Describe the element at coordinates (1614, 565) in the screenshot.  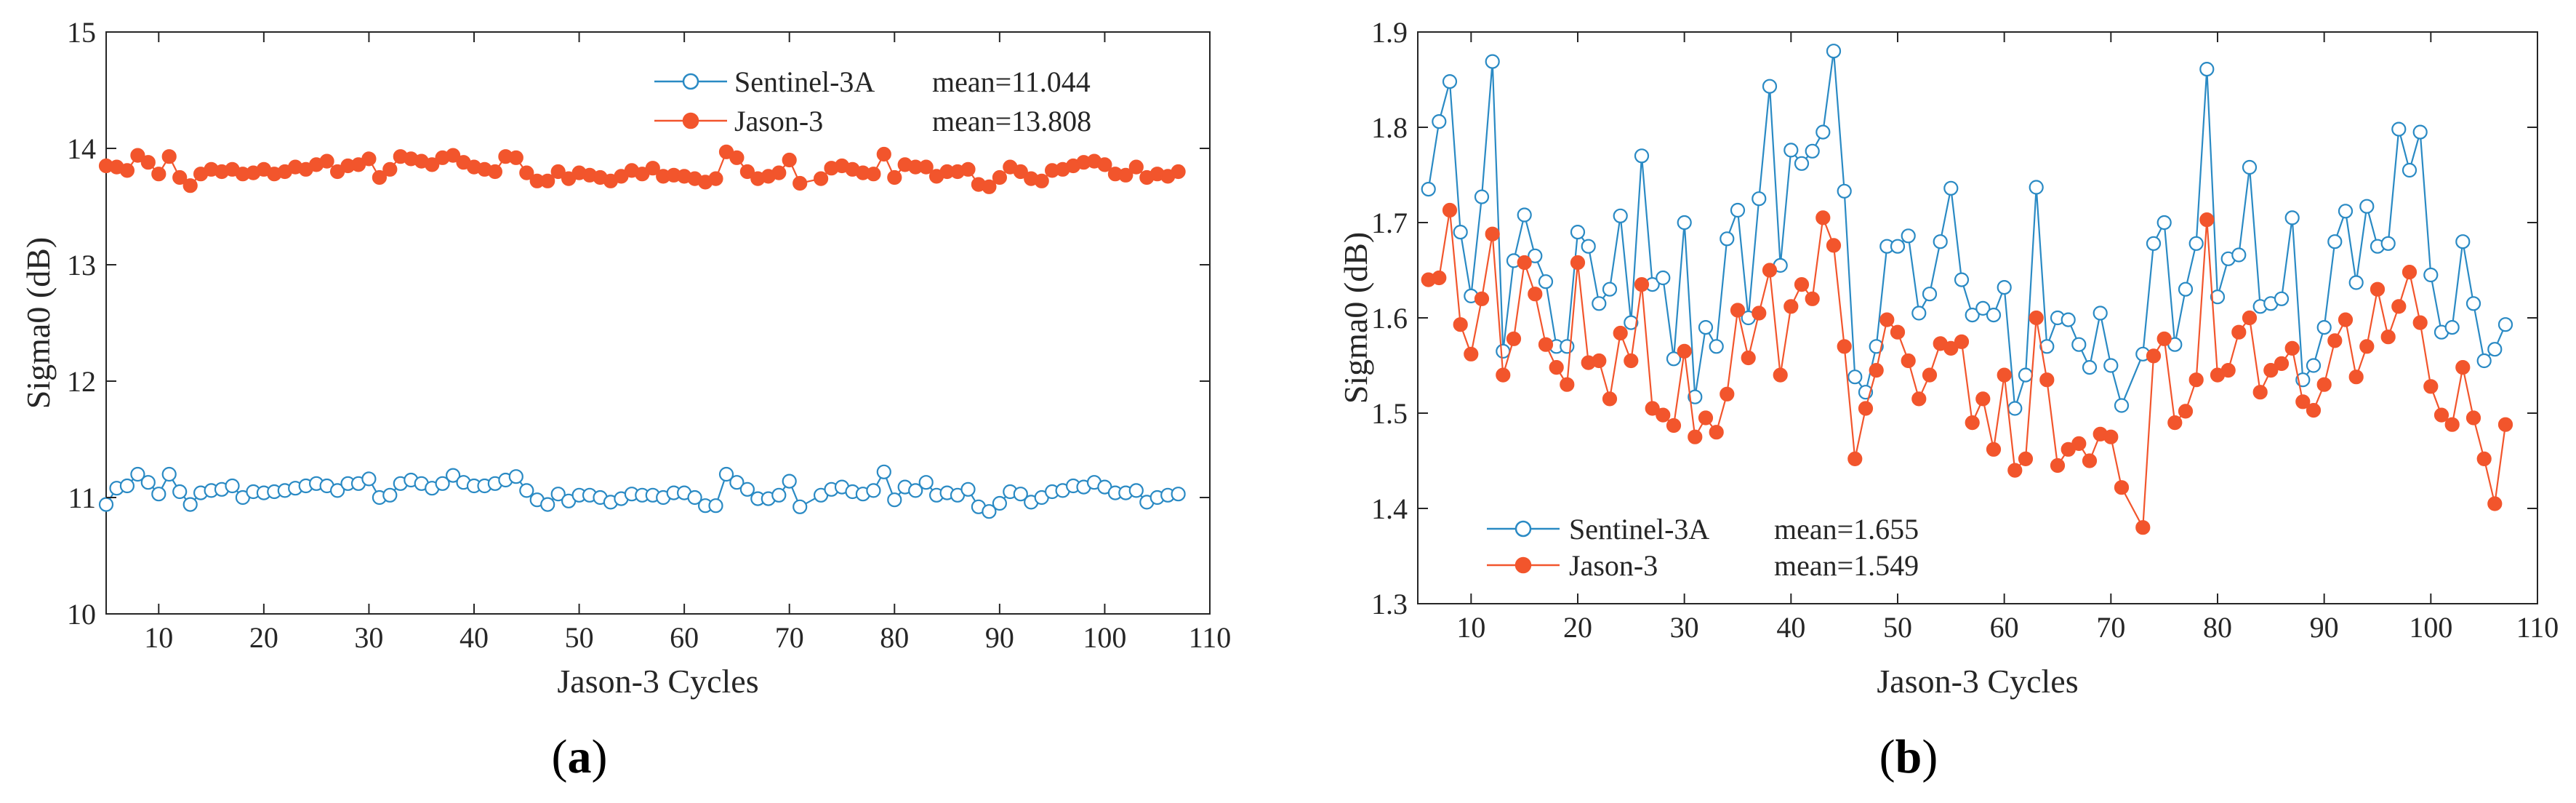
I see `legend-label-jason-b: Jason-3` at that location.